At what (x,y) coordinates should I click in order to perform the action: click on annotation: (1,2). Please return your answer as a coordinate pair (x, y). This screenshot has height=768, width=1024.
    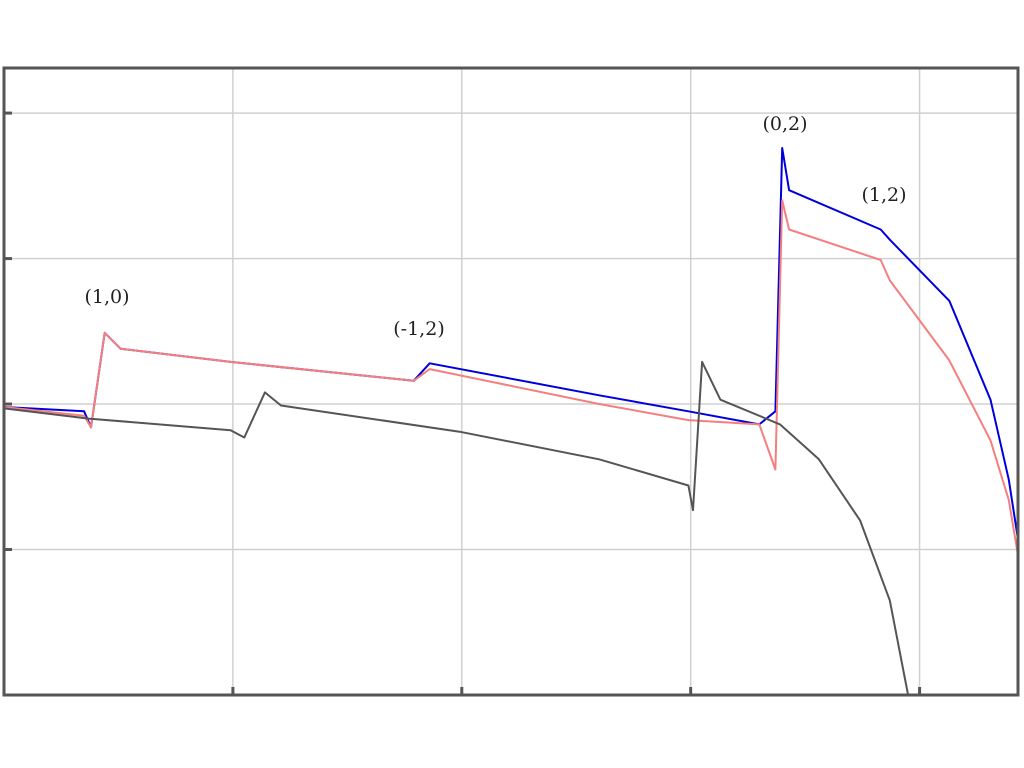
    Looking at the image, I should click on (883, 195).